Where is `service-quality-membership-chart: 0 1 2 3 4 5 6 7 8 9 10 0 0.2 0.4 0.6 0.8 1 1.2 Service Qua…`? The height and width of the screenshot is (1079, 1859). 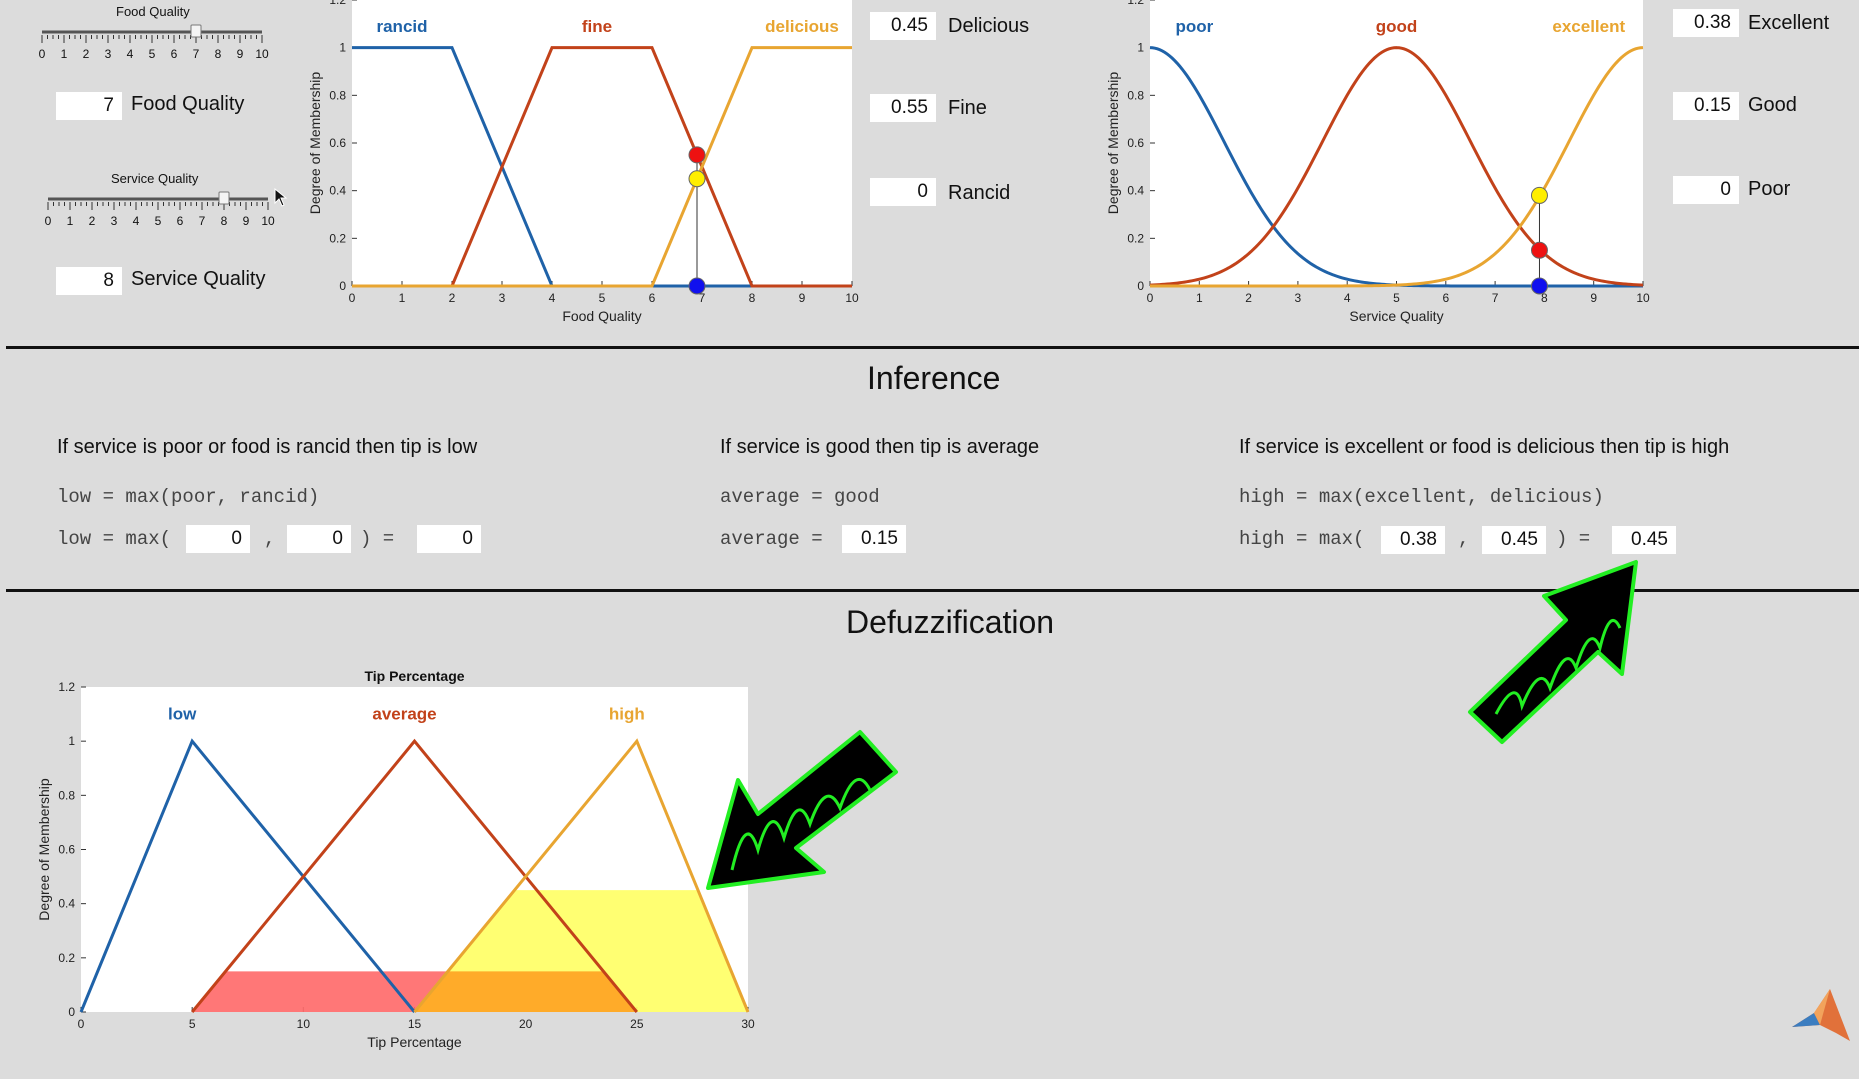
service-quality-membership-chart: 0 1 2 3 4 5 6 7 8 9 10 0 0.2 0.4 0.6 0.8 1 1.2 Service Qua… is located at coordinates (1377, 162).